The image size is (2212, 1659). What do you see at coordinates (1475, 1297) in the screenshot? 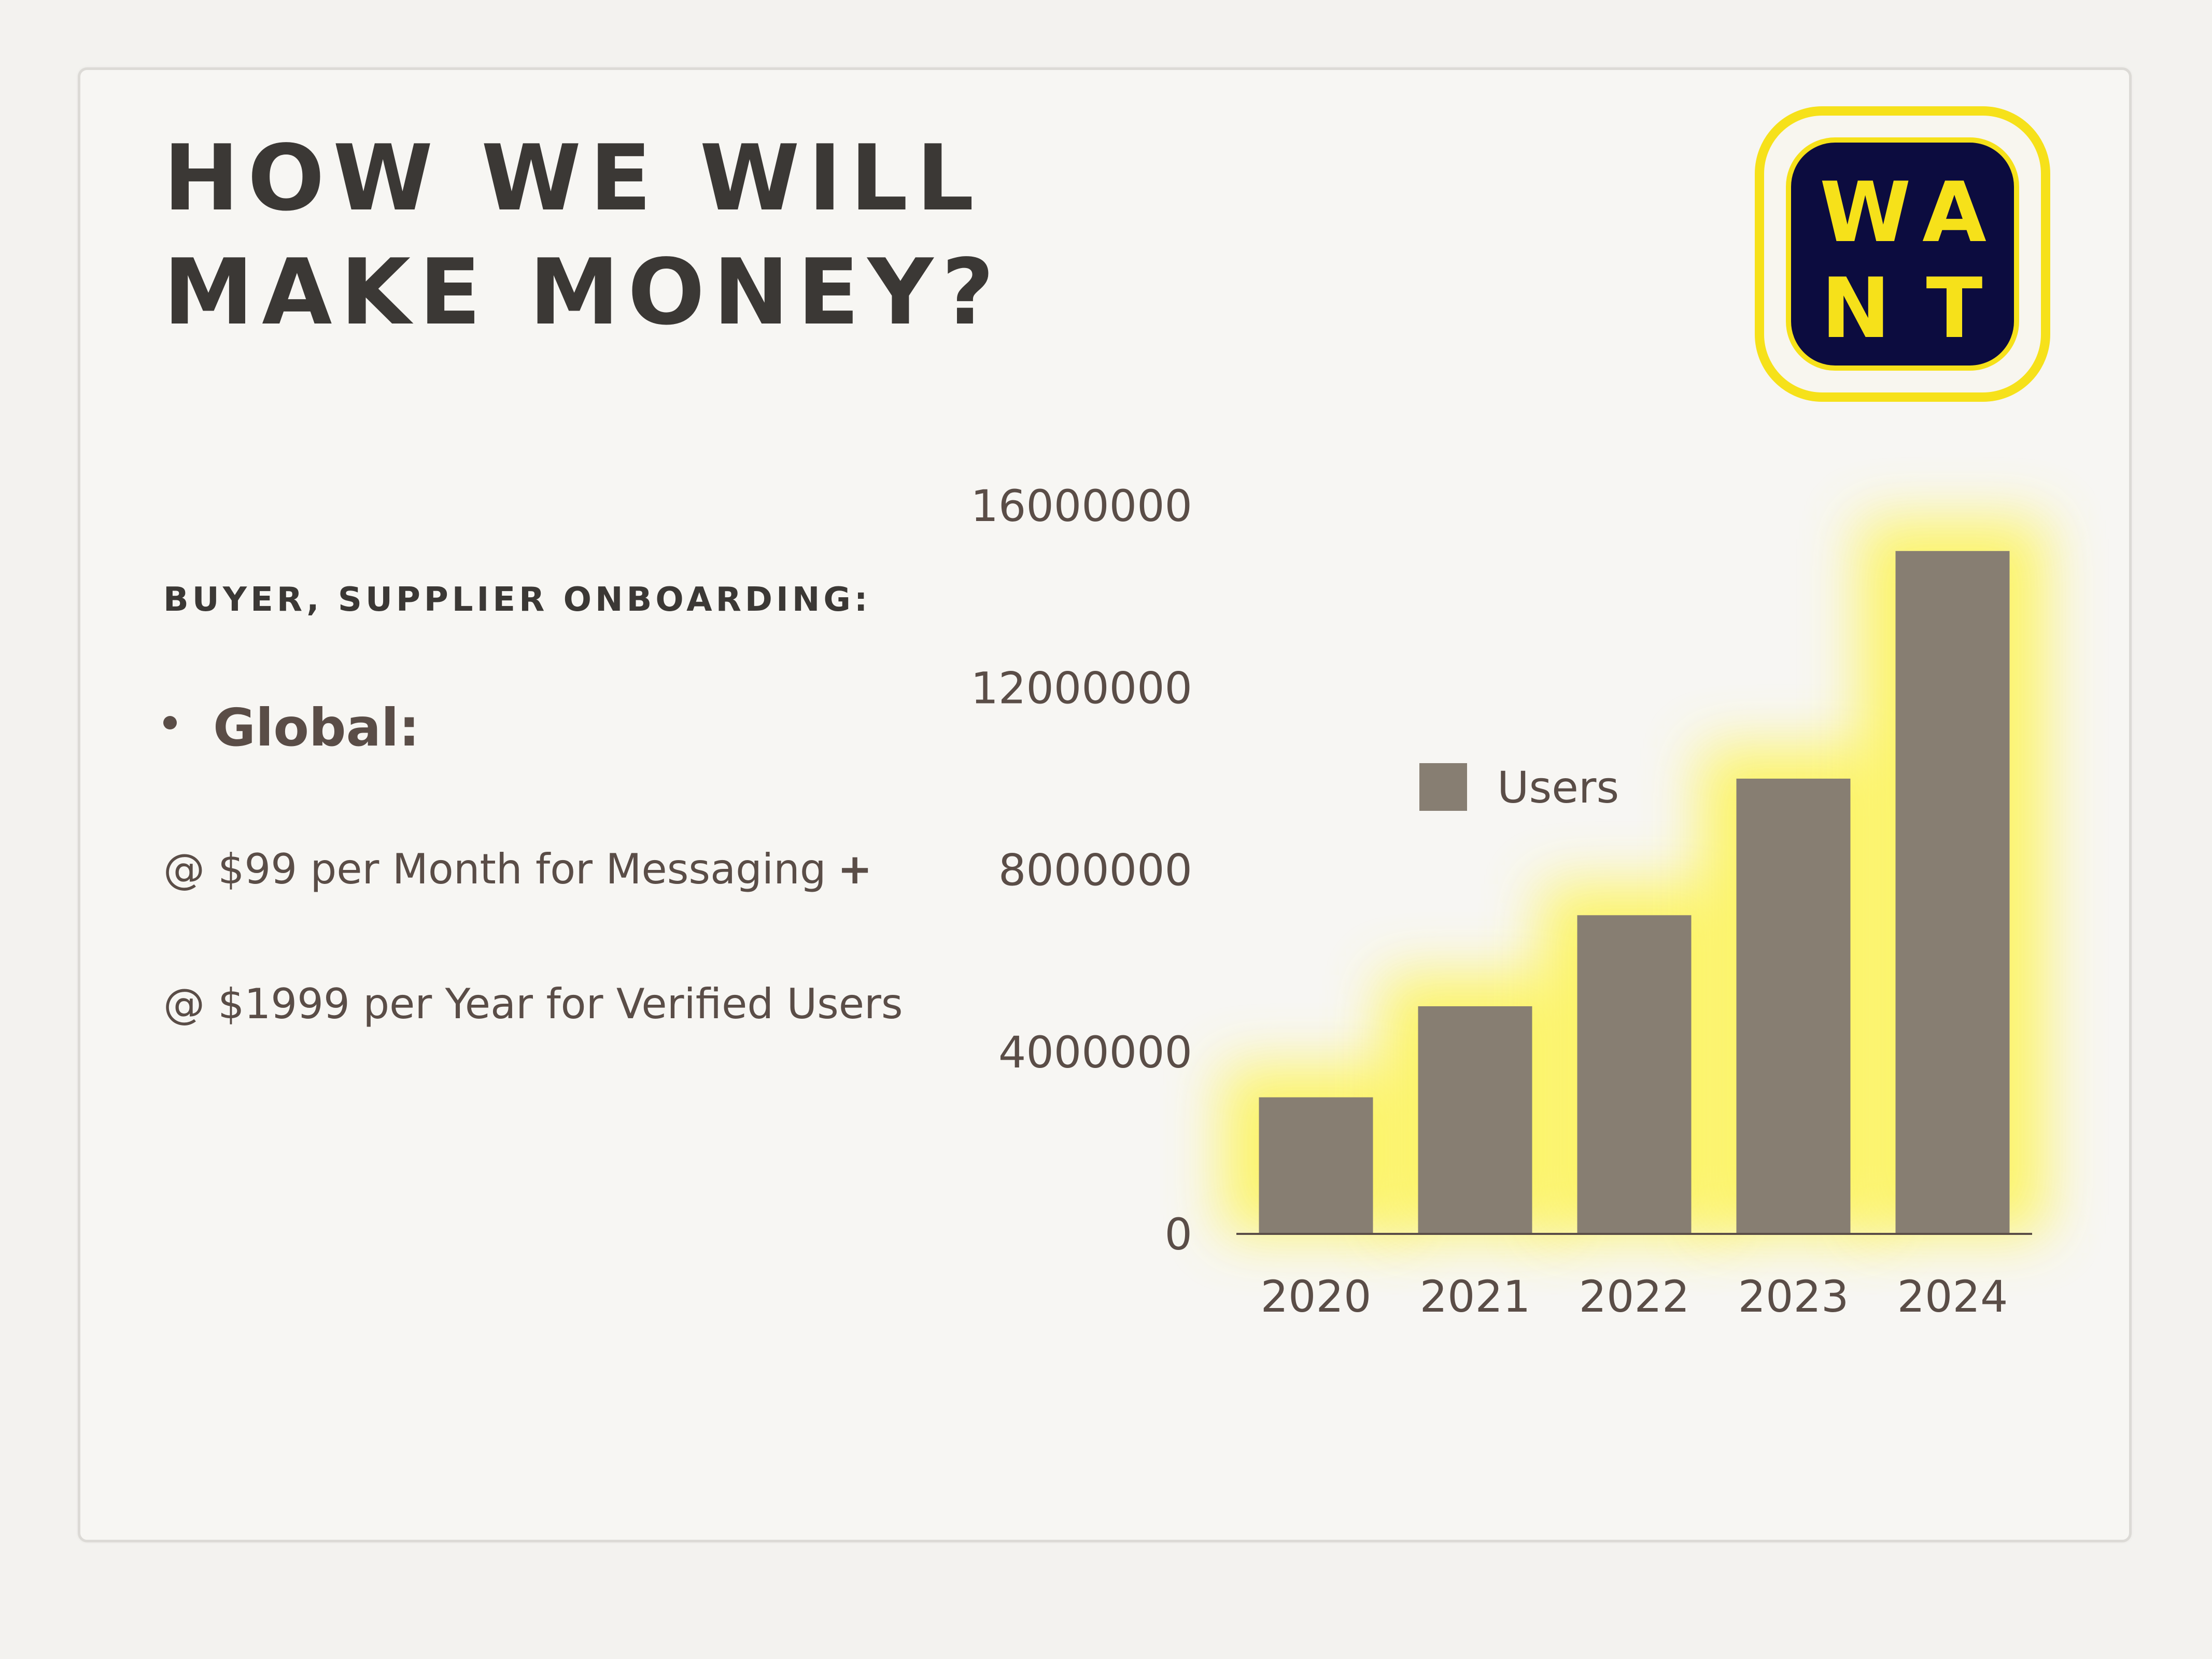
I see `x-tick-label-2021: 2021` at bounding box center [1475, 1297].